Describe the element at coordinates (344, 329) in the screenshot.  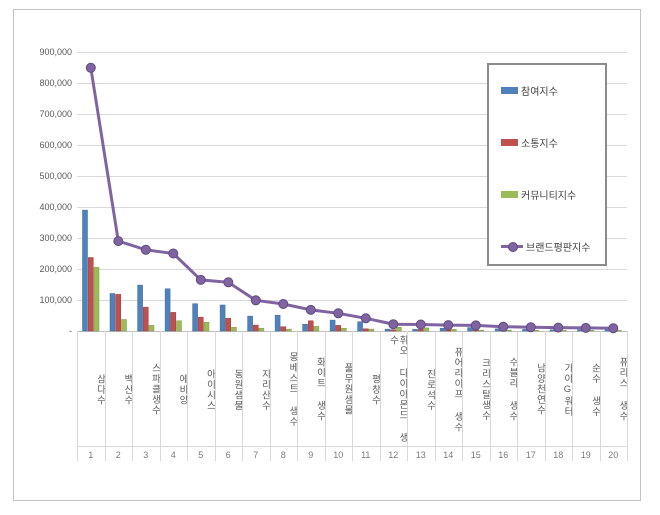
I see `bar-community-rank10` at that location.